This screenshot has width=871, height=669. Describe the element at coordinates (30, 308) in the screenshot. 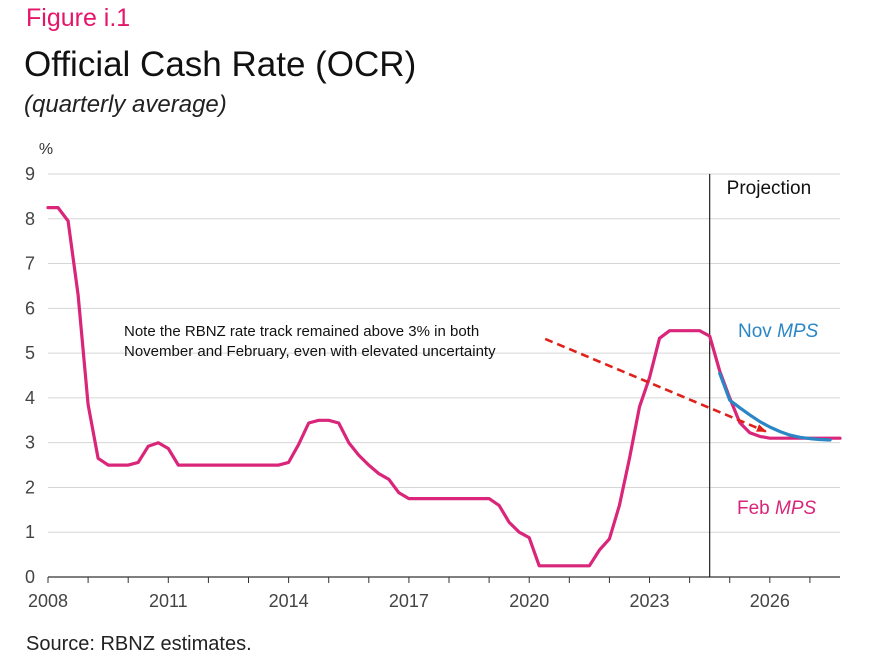

I see `y-tick-label: 6` at that location.